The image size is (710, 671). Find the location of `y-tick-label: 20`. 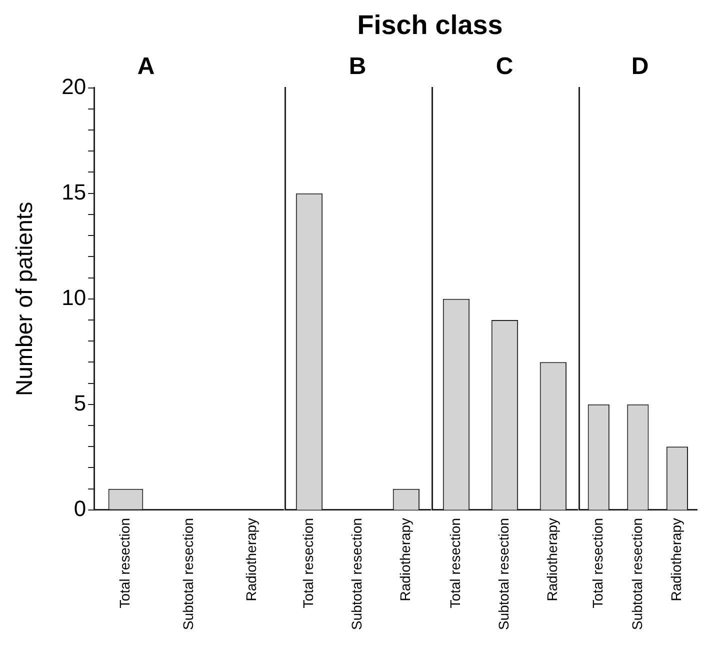

y-tick-label: 20 is located at coordinates (74, 86).